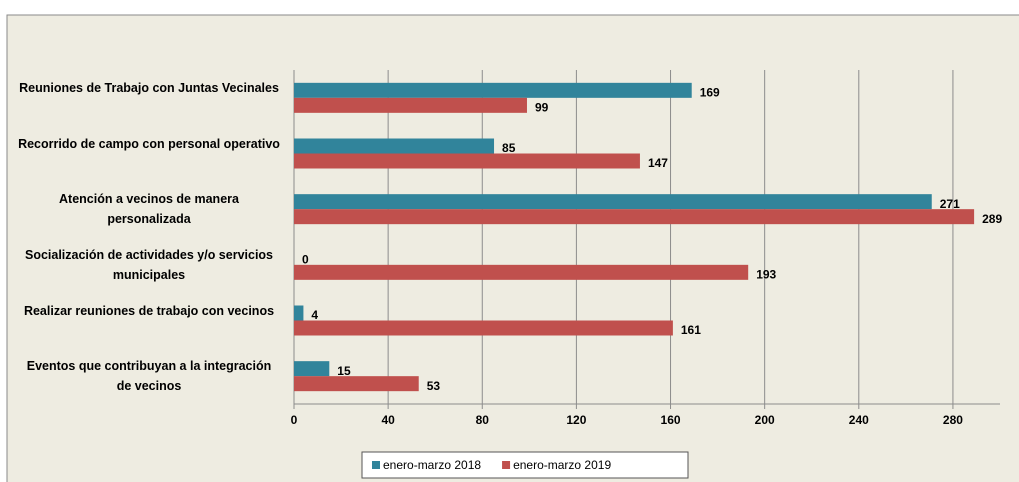 The image size is (1019, 482). What do you see at coordinates (576, 420) in the screenshot?
I see `x-tick-label: 120` at bounding box center [576, 420].